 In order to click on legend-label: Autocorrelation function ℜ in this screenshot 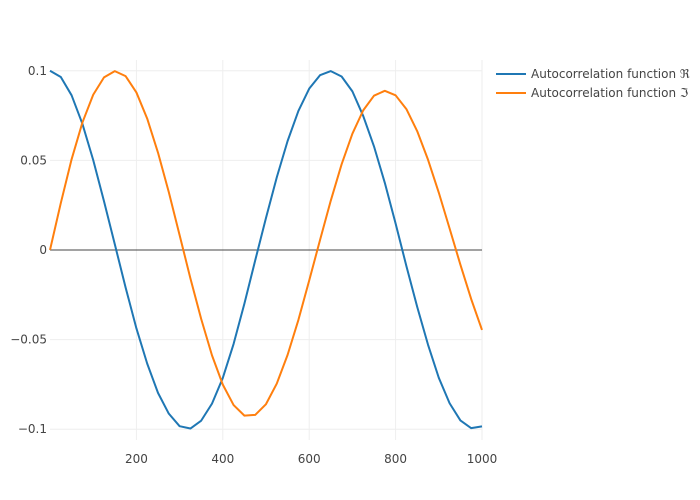, I will do `click(610, 74)`.